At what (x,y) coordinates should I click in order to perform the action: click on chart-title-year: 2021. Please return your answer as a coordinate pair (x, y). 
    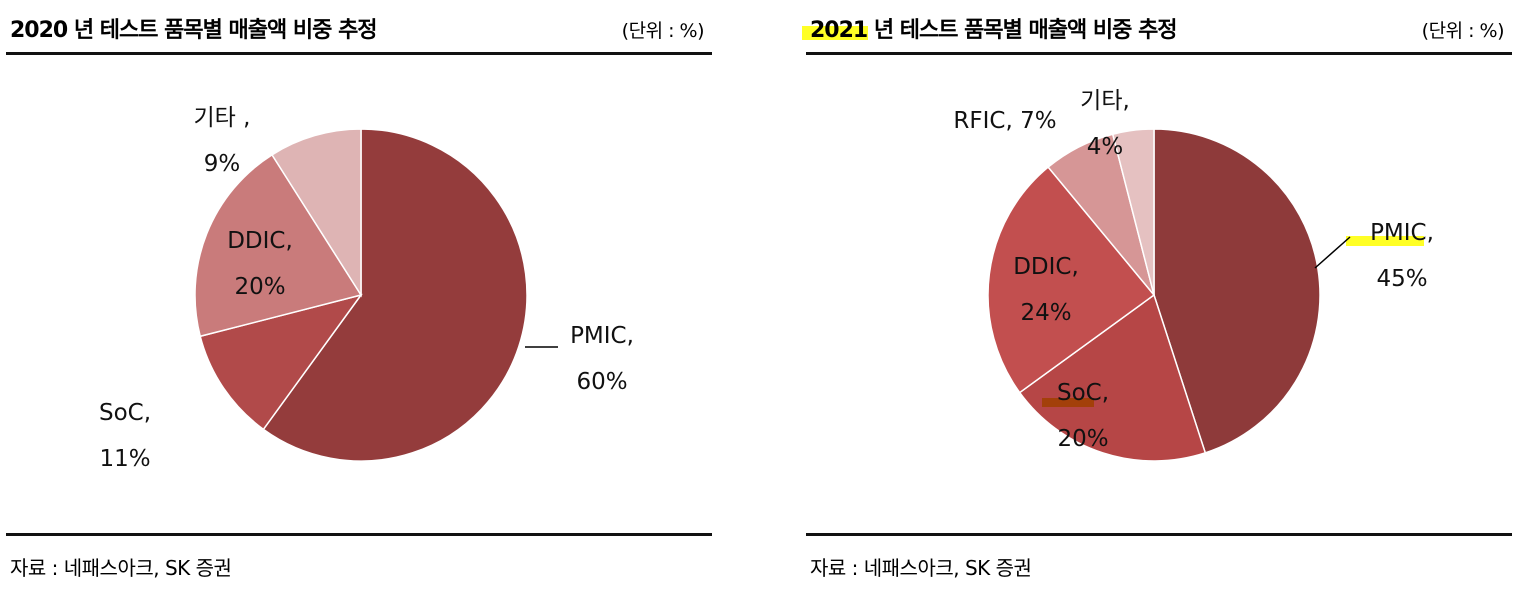
    Looking at the image, I should click on (839, 30).